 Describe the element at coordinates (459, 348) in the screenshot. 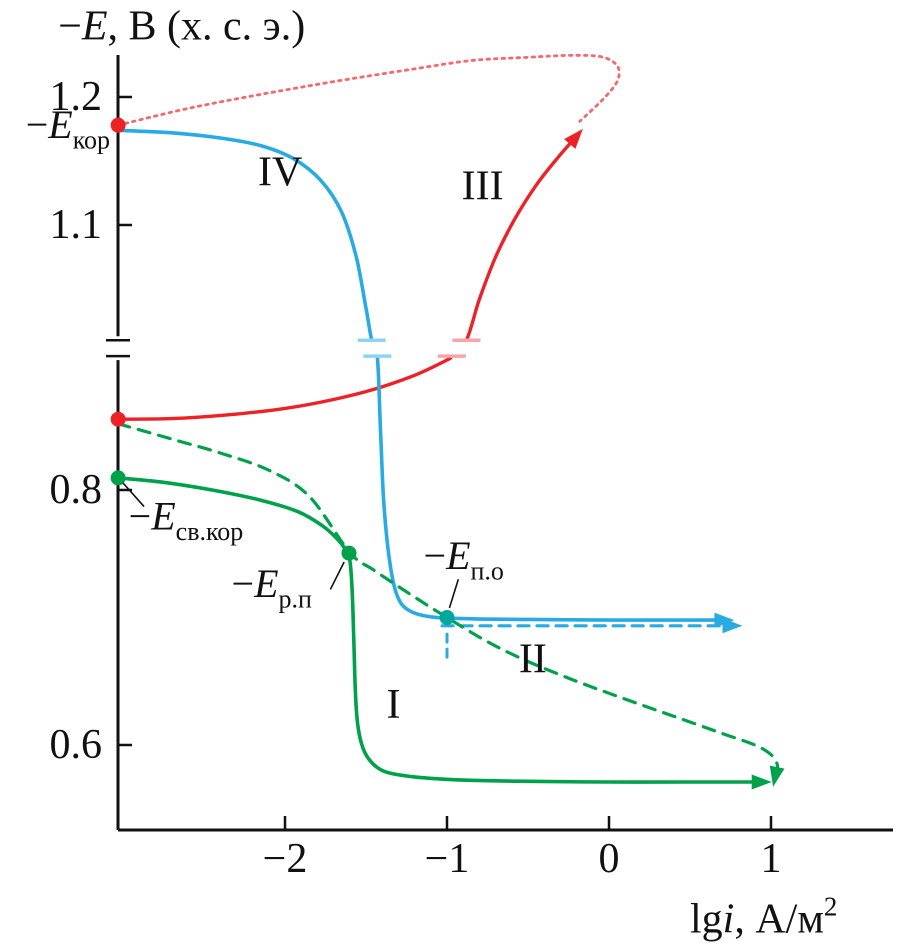

I see `red-break-mark-gap` at that location.